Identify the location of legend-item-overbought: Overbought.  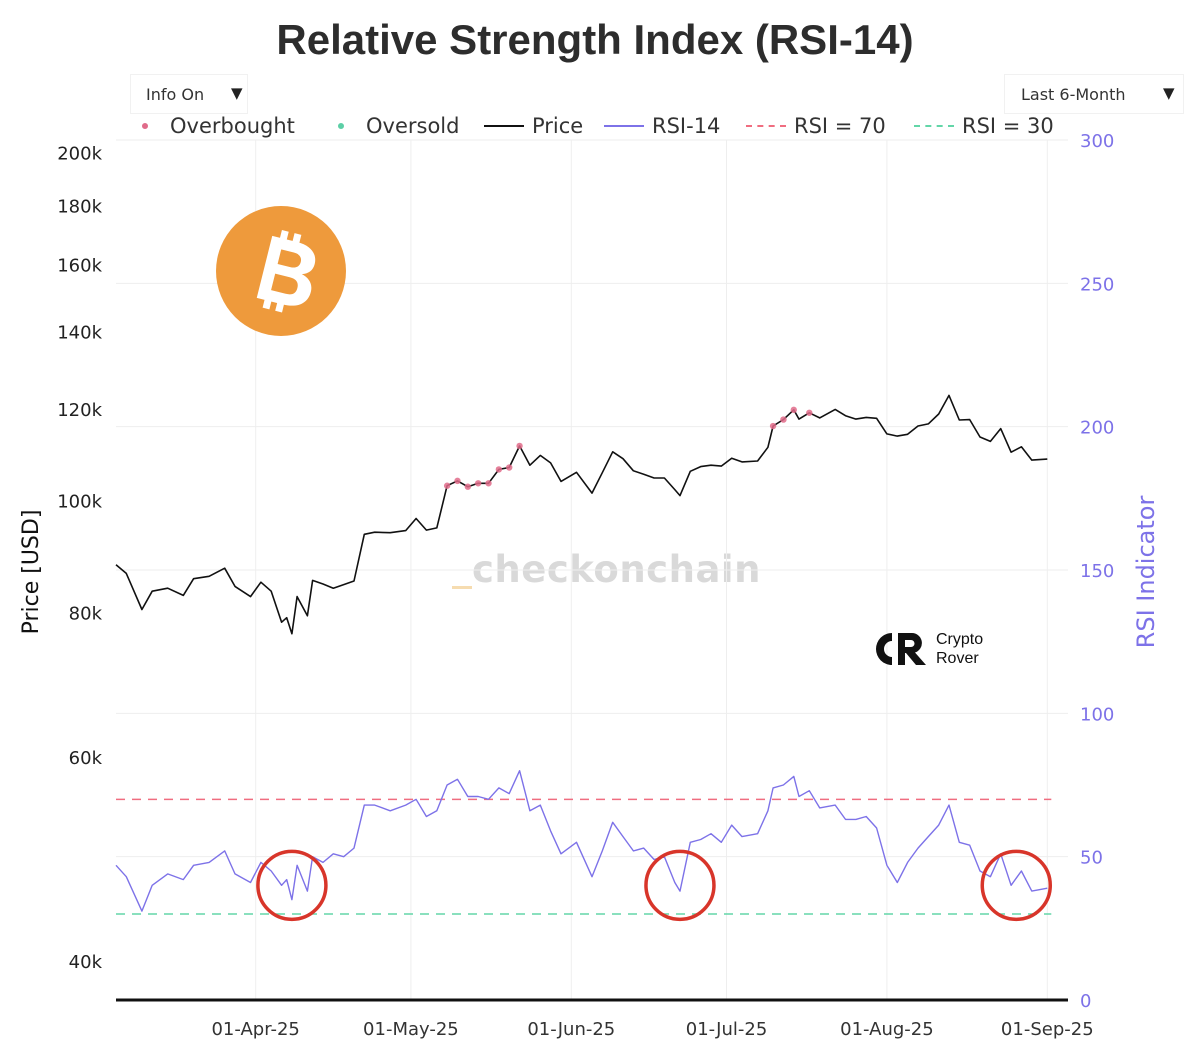
(218, 126).